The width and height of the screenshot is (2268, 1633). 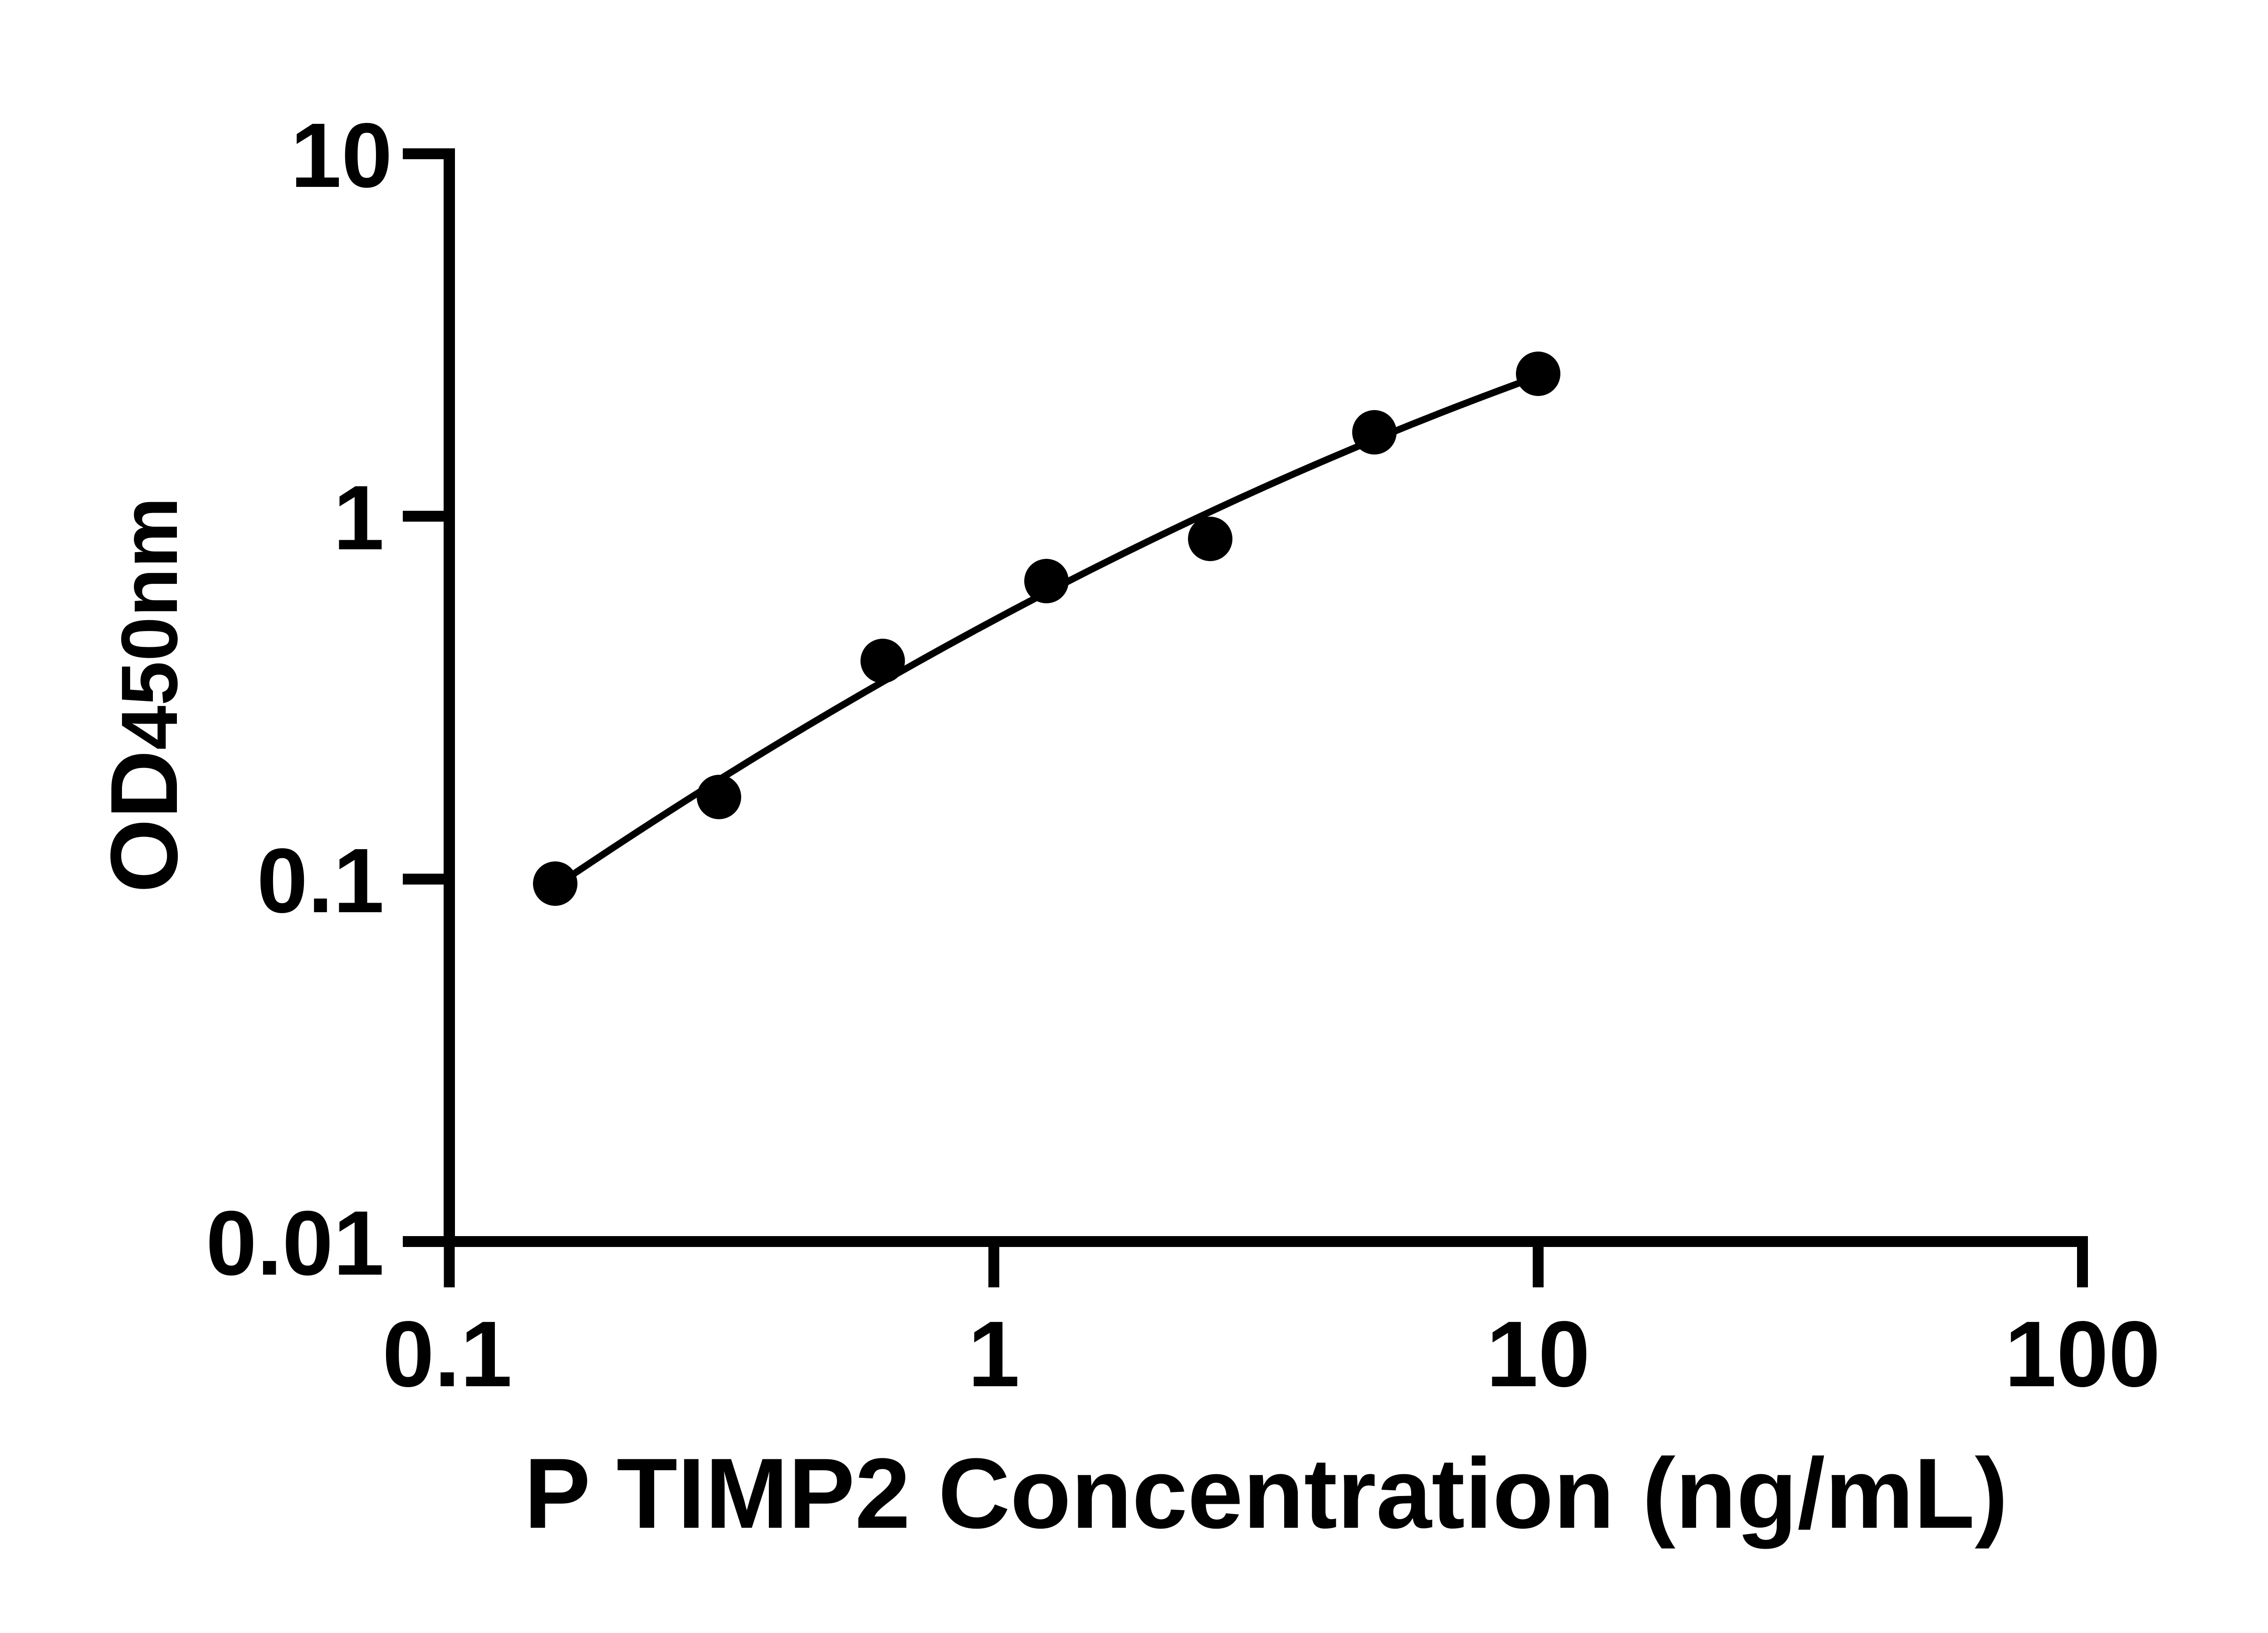 I want to click on svg-text: 100, so click(x=2082, y=1354).